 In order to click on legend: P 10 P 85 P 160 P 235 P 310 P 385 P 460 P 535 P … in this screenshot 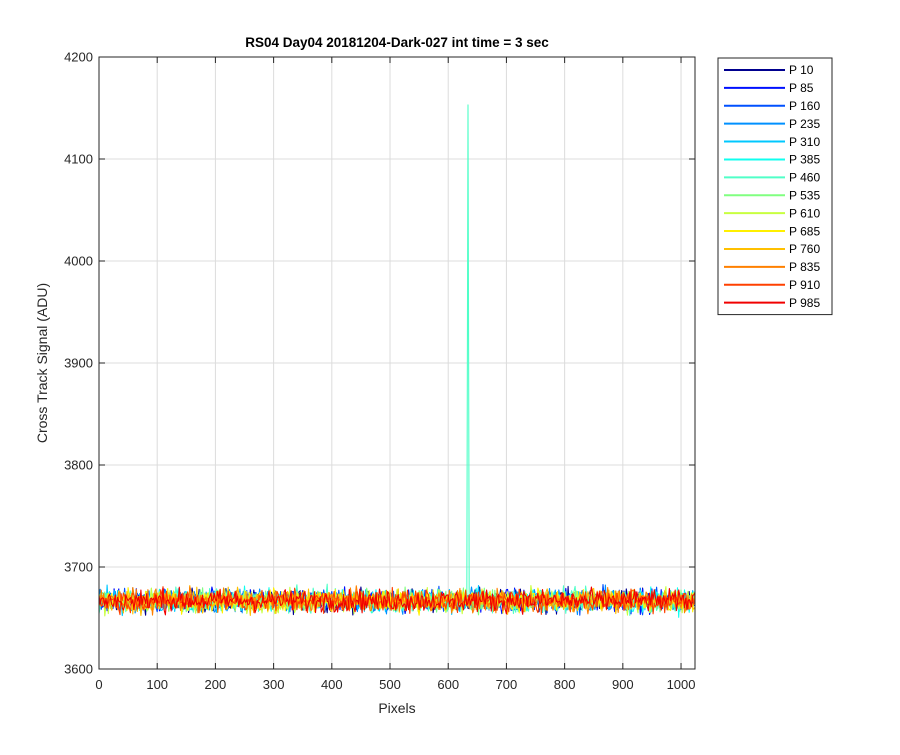, I will do `click(775, 186)`.